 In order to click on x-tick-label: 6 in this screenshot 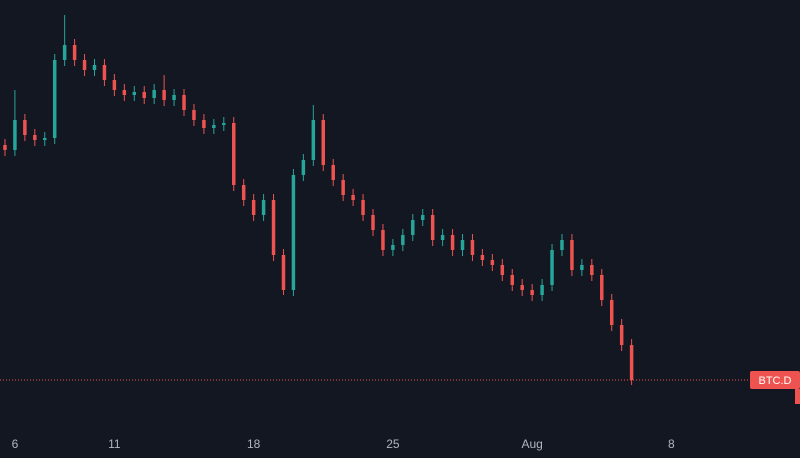, I will do `click(15, 444)`.